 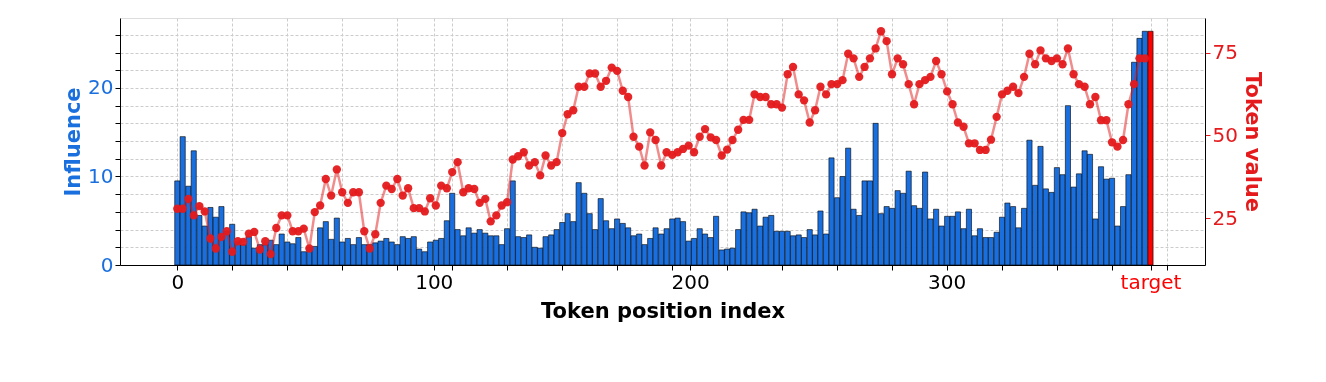 I want to click on x-axis-title: Token position index, so click(x=663, y=310).